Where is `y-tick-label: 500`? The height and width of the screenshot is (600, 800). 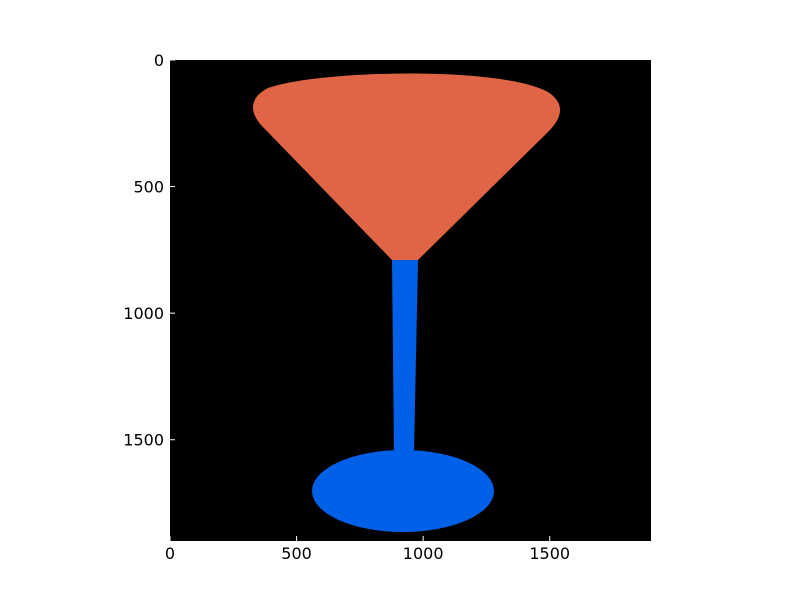 y-tick-label: 500 is located at coordinates (148, 187).